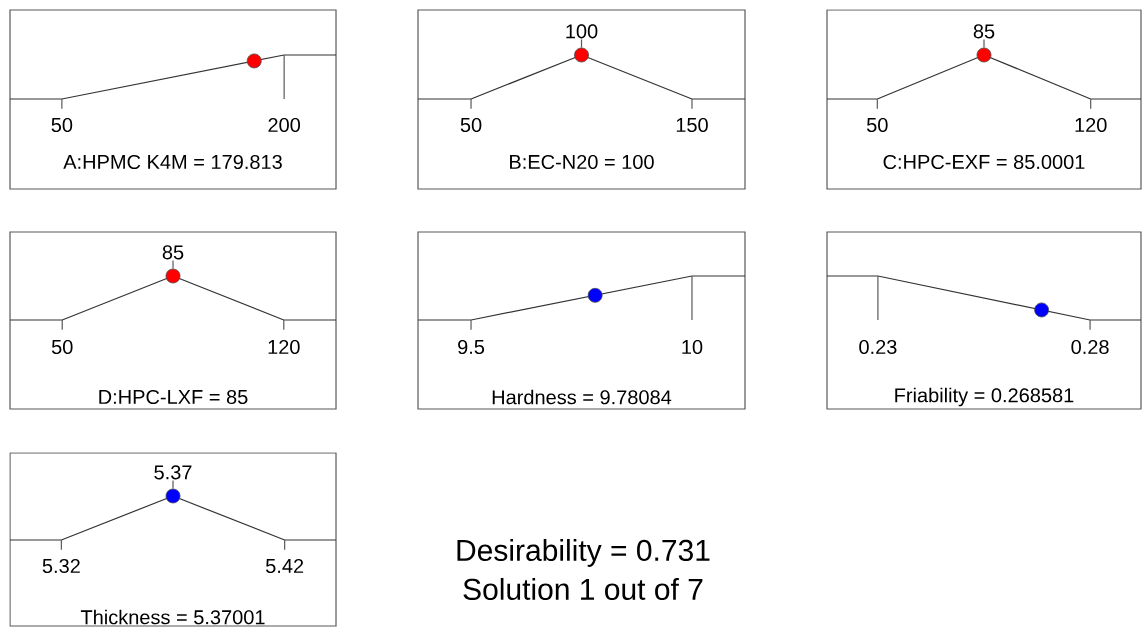 The width and height of the screenshot is (1142, 627). What do you see at coordinates (692, 347) in the screenshot?
I see `x-tick-label: 10` at bounding box center [692, 347].